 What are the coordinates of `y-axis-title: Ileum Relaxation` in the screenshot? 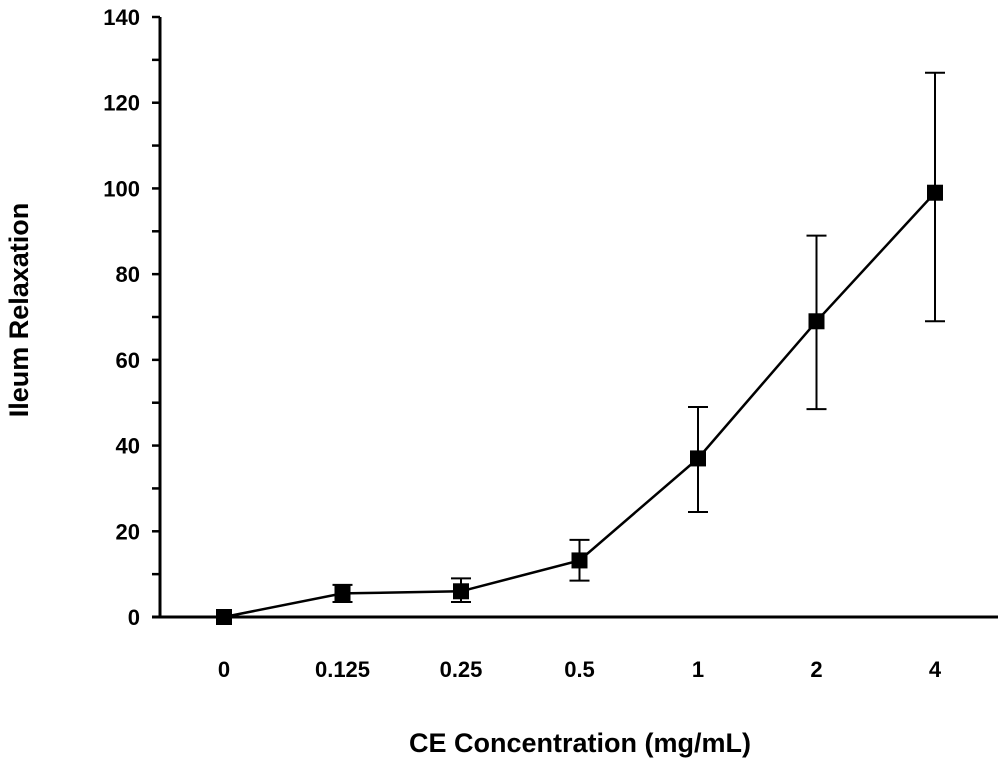 It's located at (19, 310).